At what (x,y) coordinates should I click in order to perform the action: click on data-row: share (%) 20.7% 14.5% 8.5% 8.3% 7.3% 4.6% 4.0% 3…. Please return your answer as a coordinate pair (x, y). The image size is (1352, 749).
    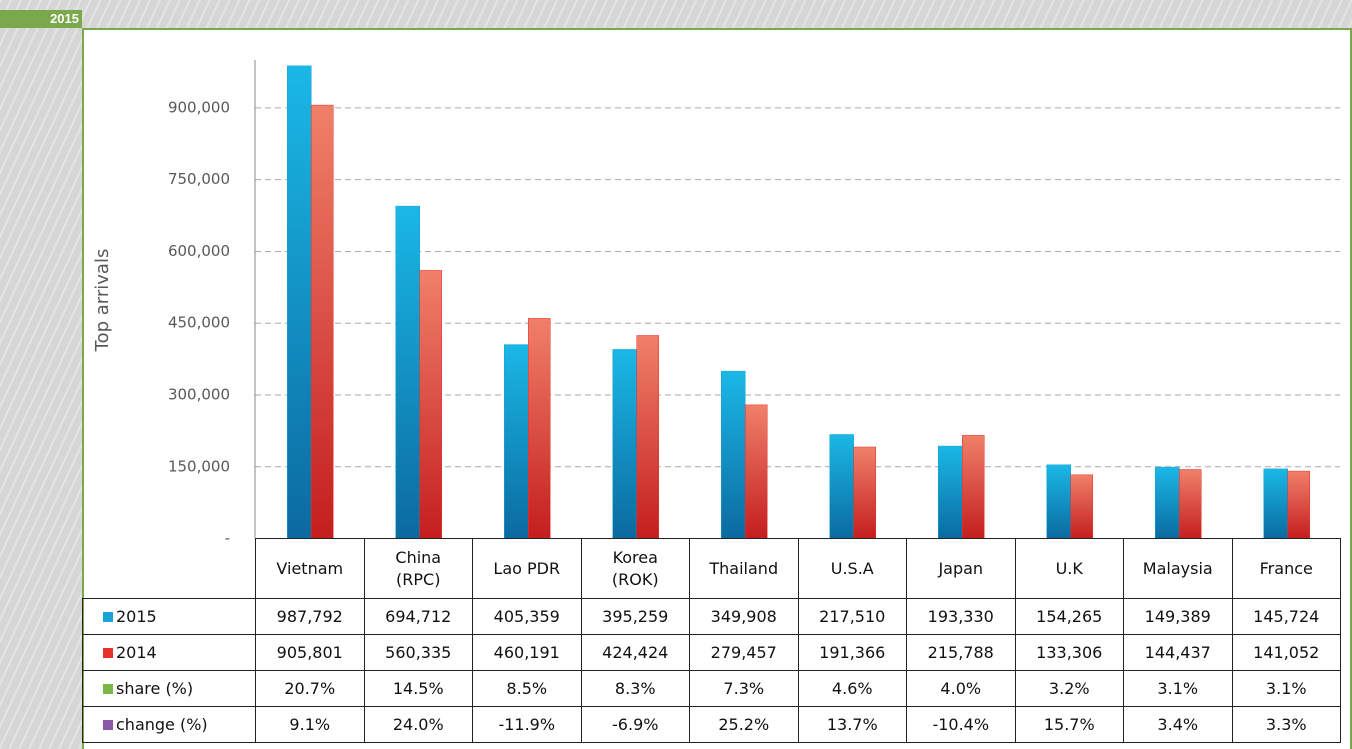
    Looking at the image, I should click on (711, 688).